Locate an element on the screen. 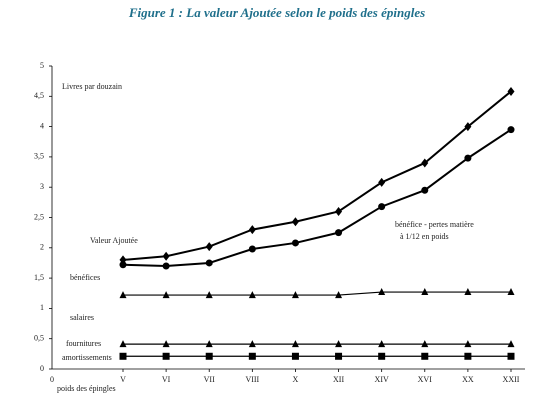 The height and width of the screenshot is (406, 554). y-tick-label: 5 is located at coordinates (42, 65).